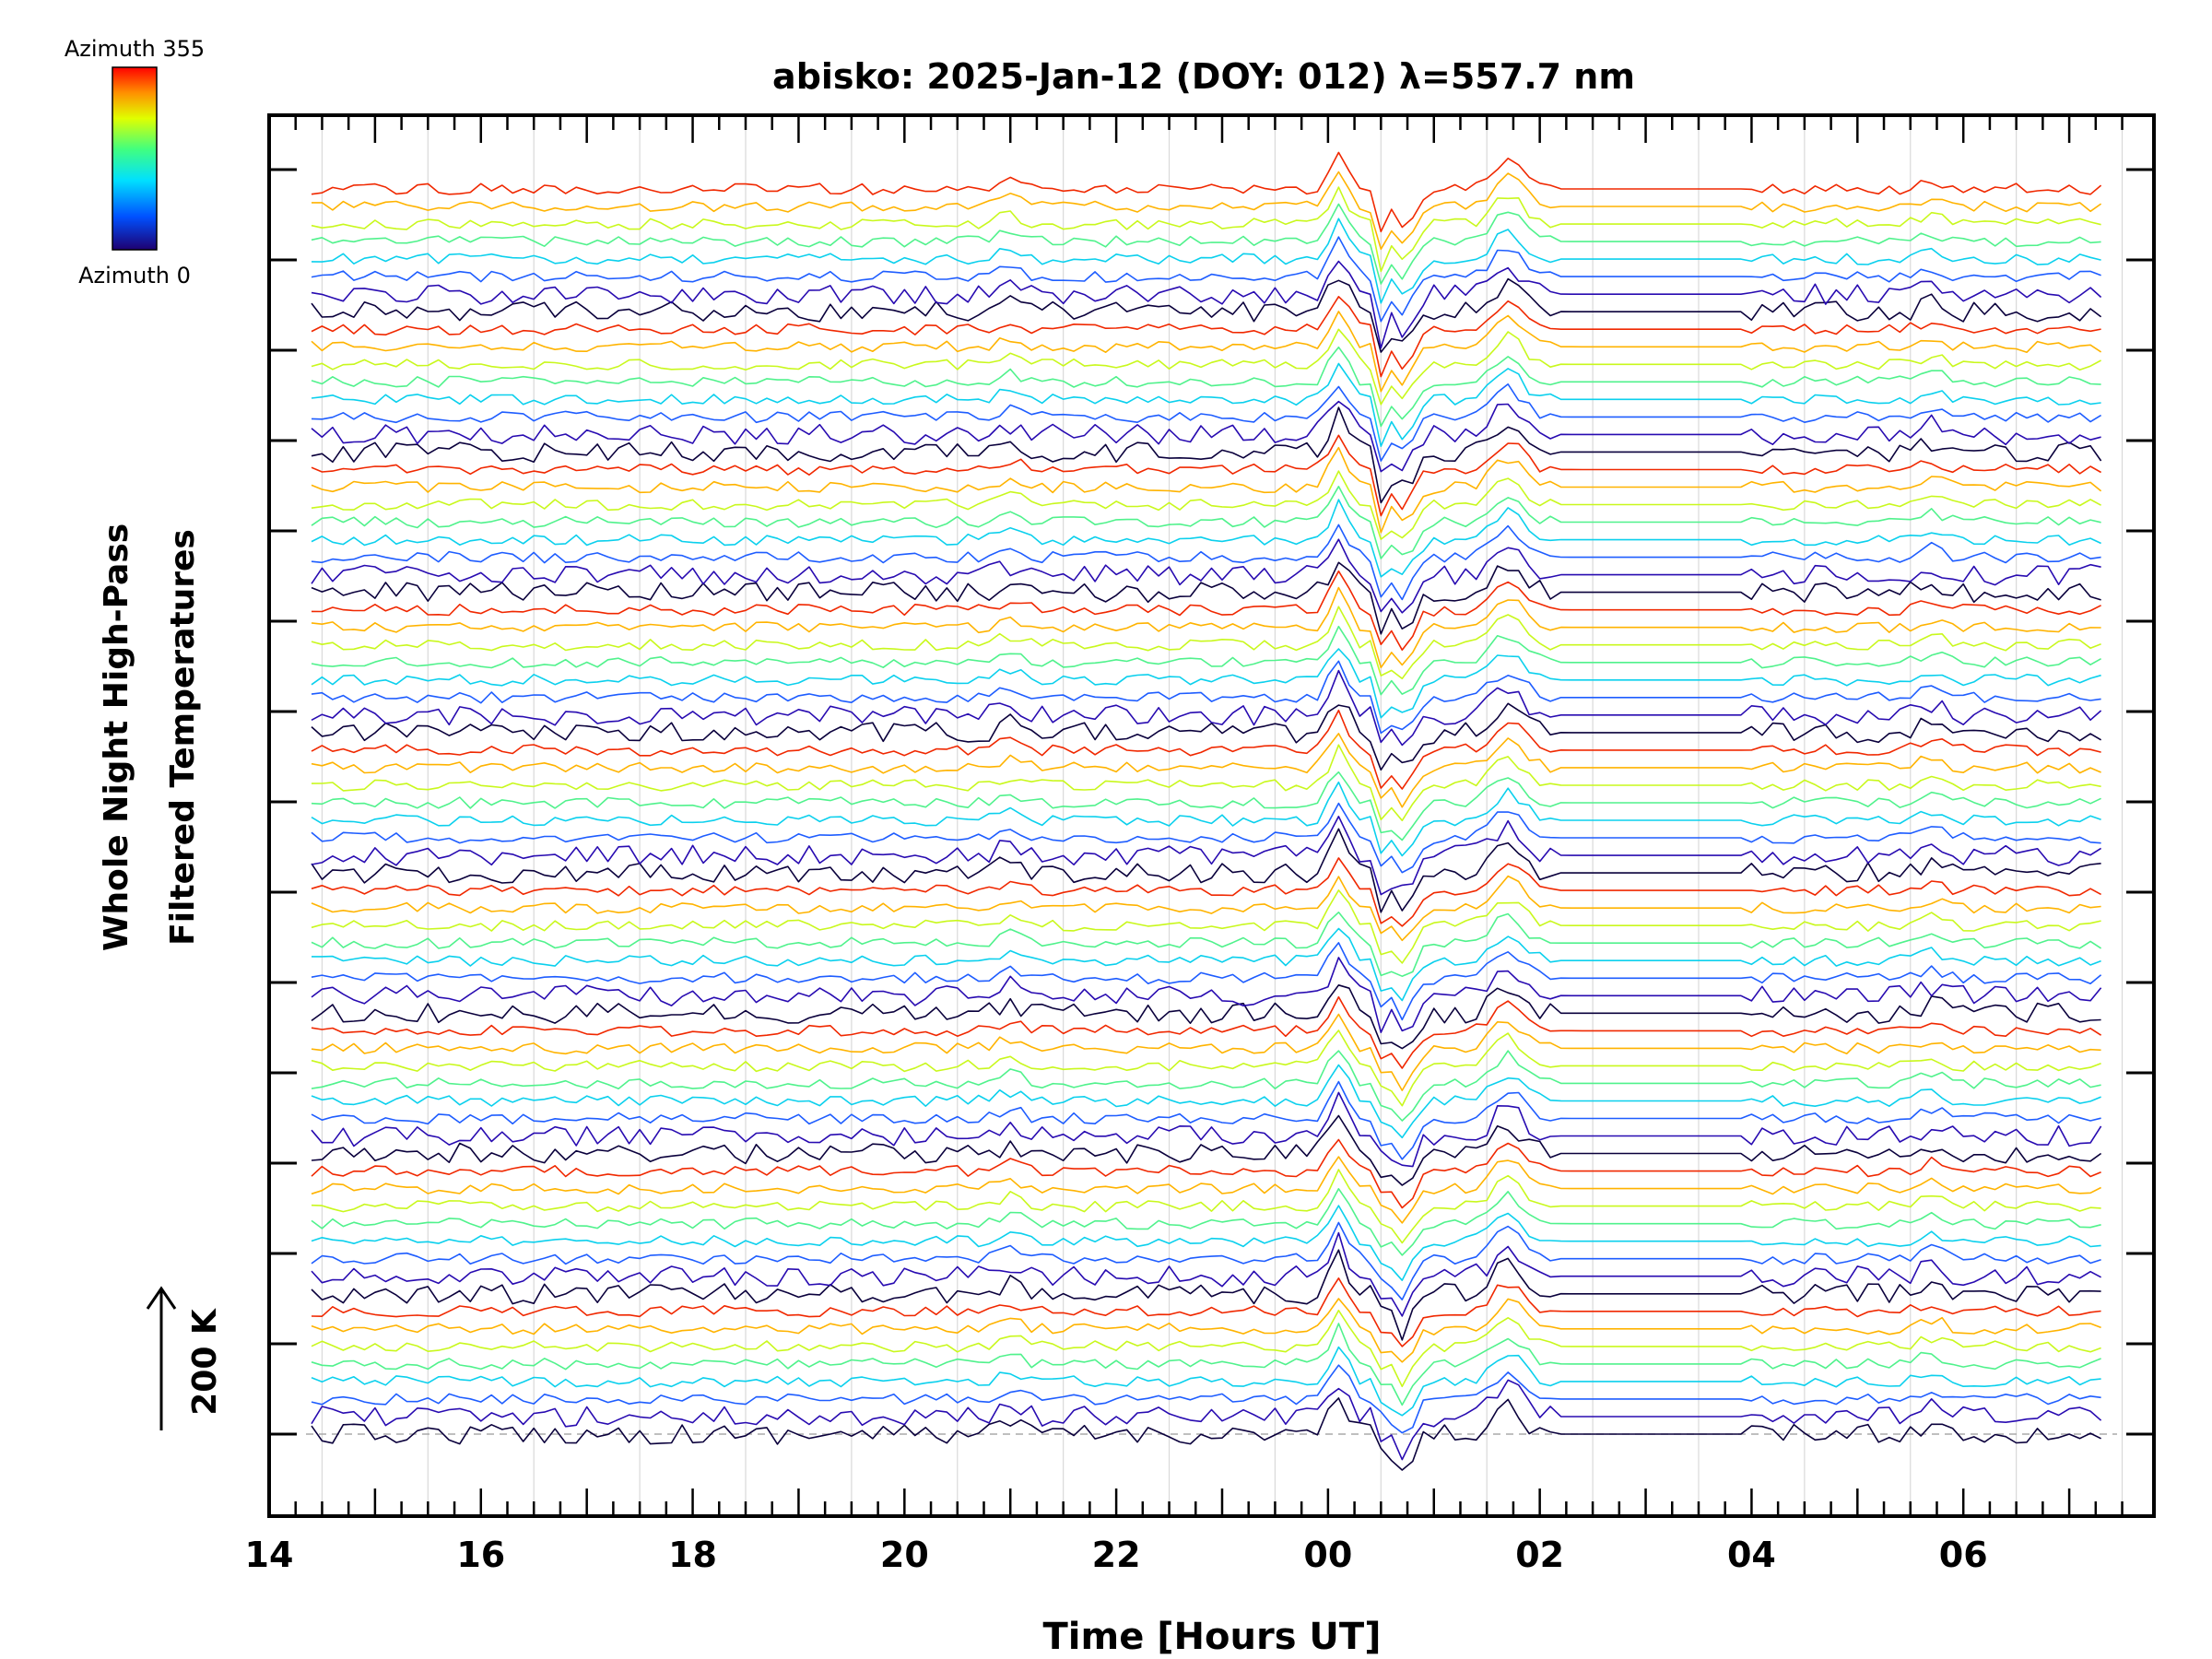  I want to click on x-tick-label: 02, so click(1539, 1555).